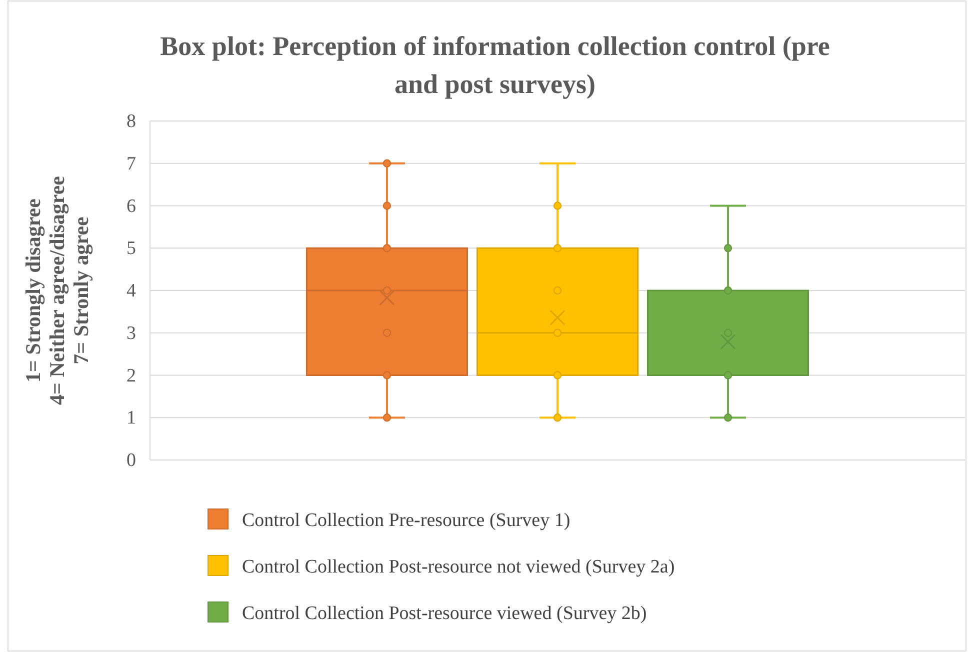 Image resolution: width=970 pixels, height=652 pixels. Describe the element at coordinates (458, 567) in the screenshot. I see `legend-label: Control Collection Post-resource not viewed (Survey 2a)` at that location.